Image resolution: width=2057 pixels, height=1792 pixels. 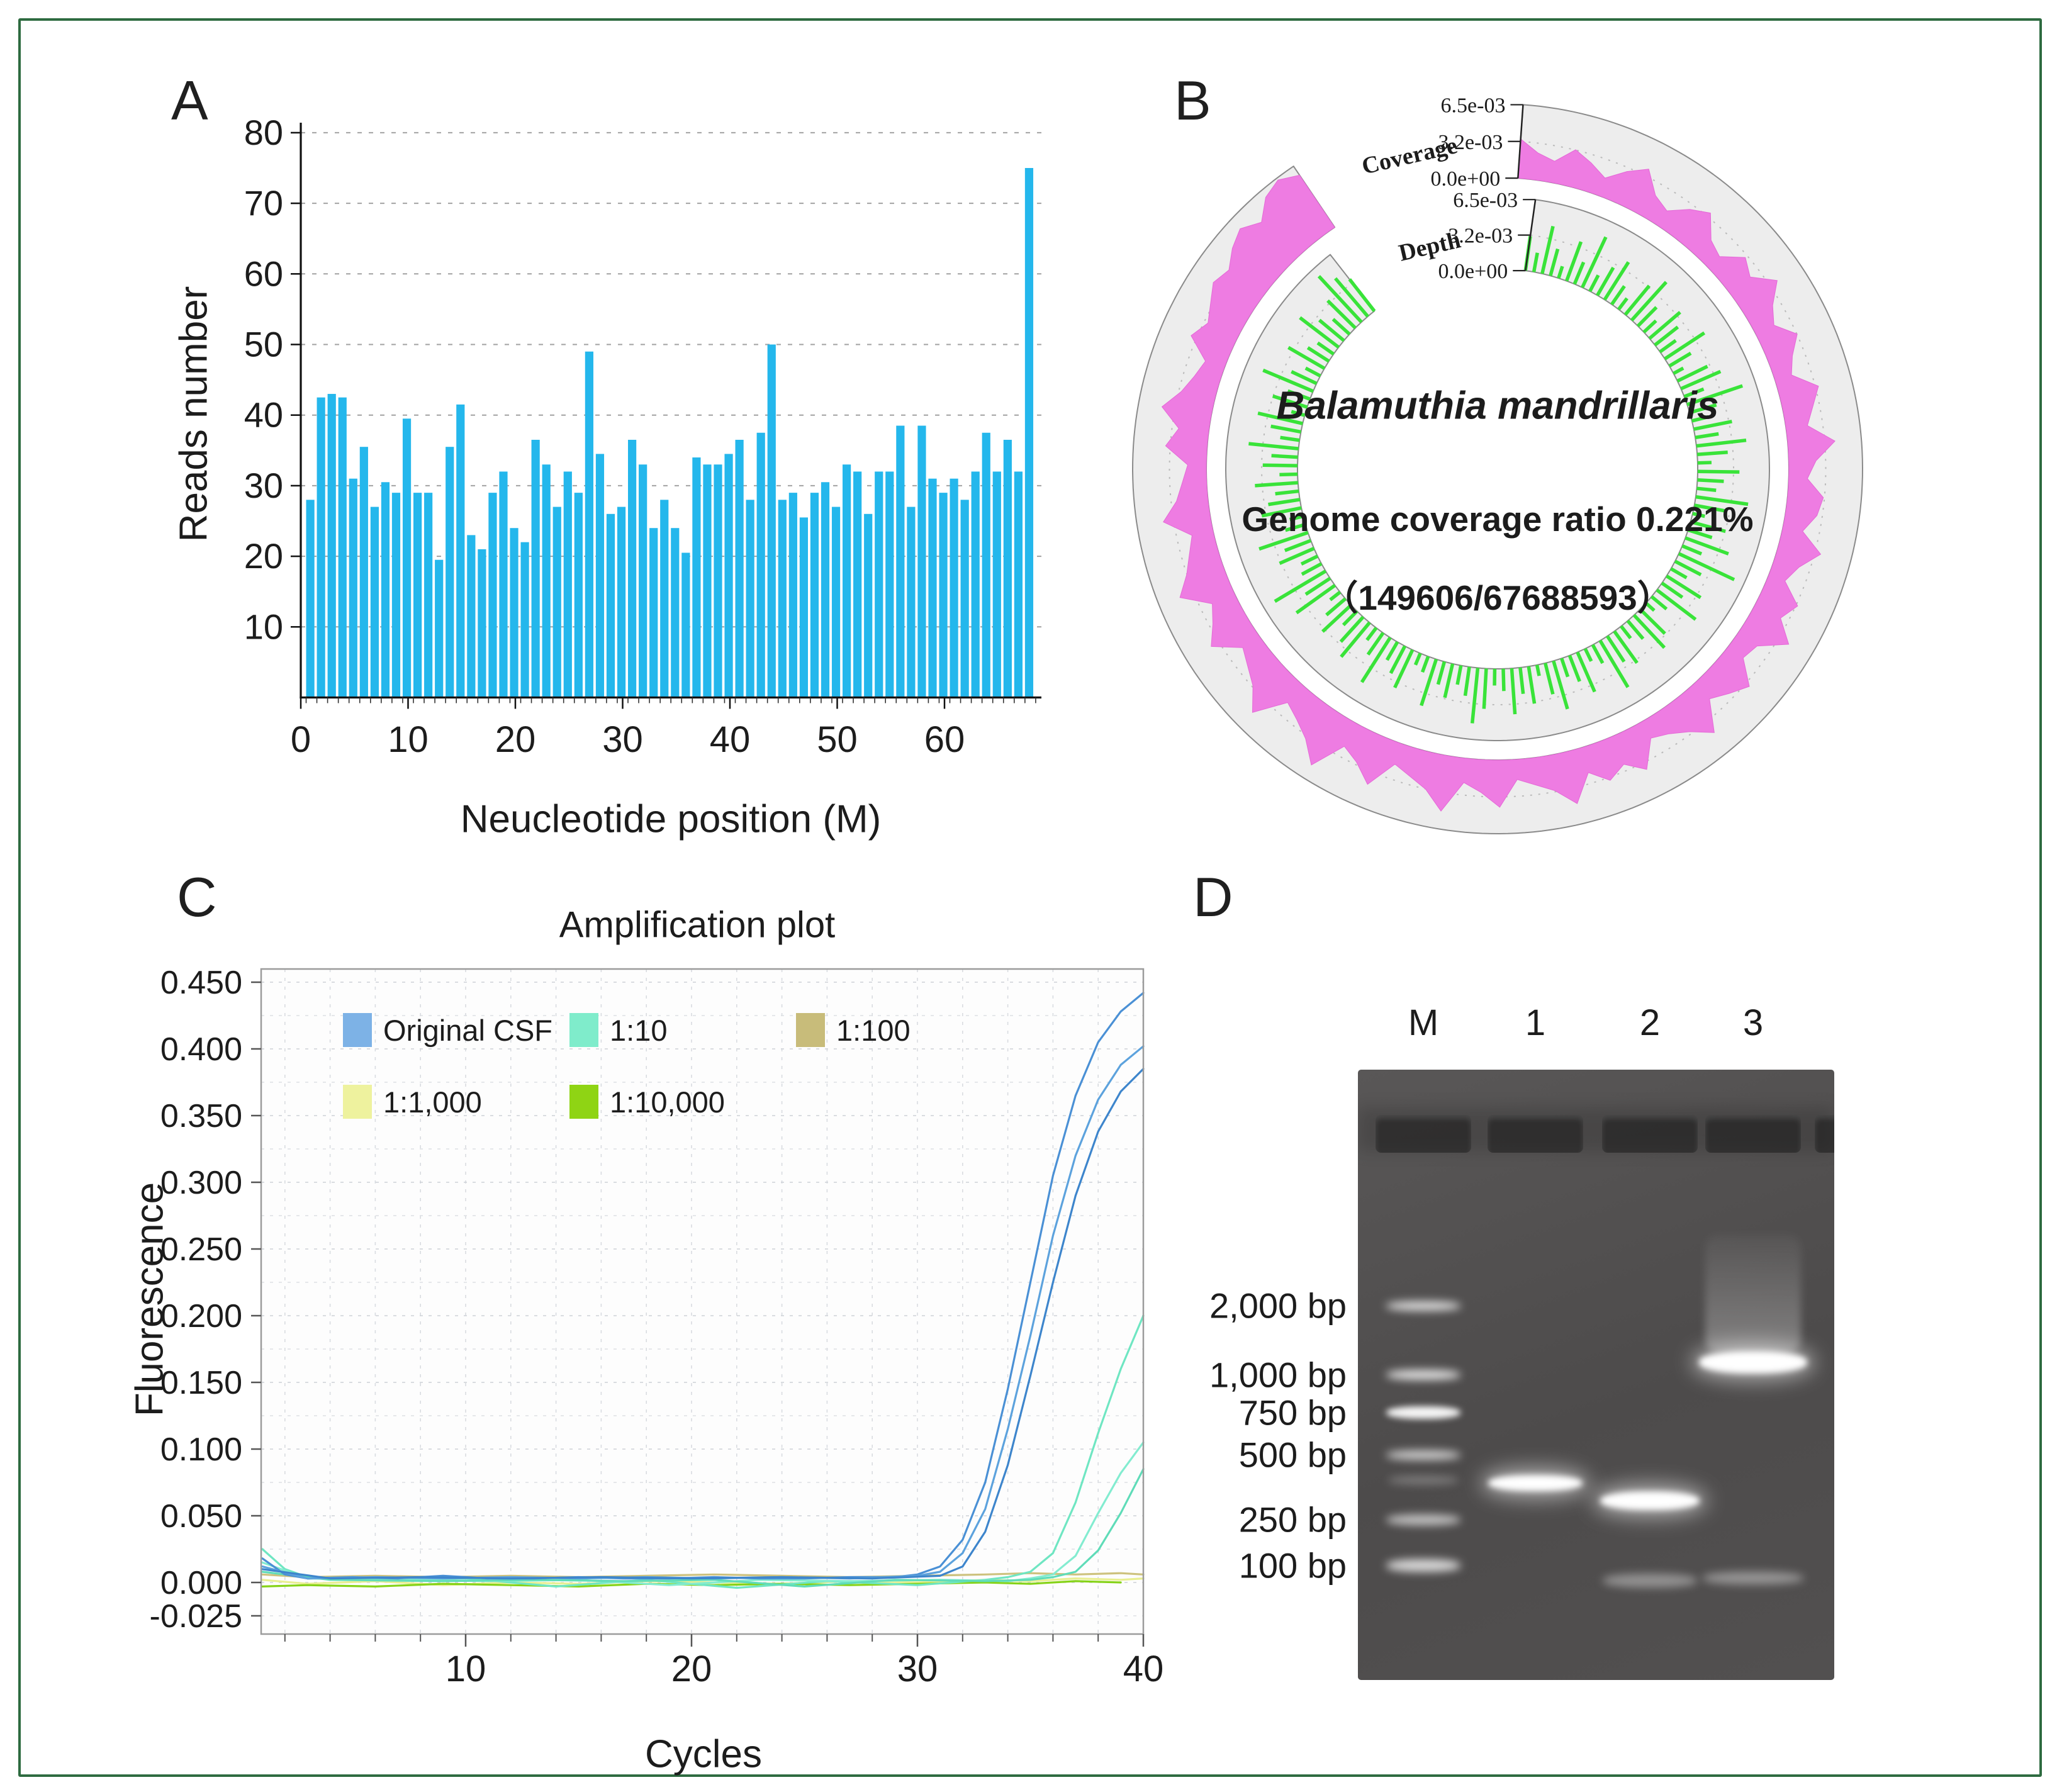 I want to click on y-tick-label: 60, so click(x=263, y=273).